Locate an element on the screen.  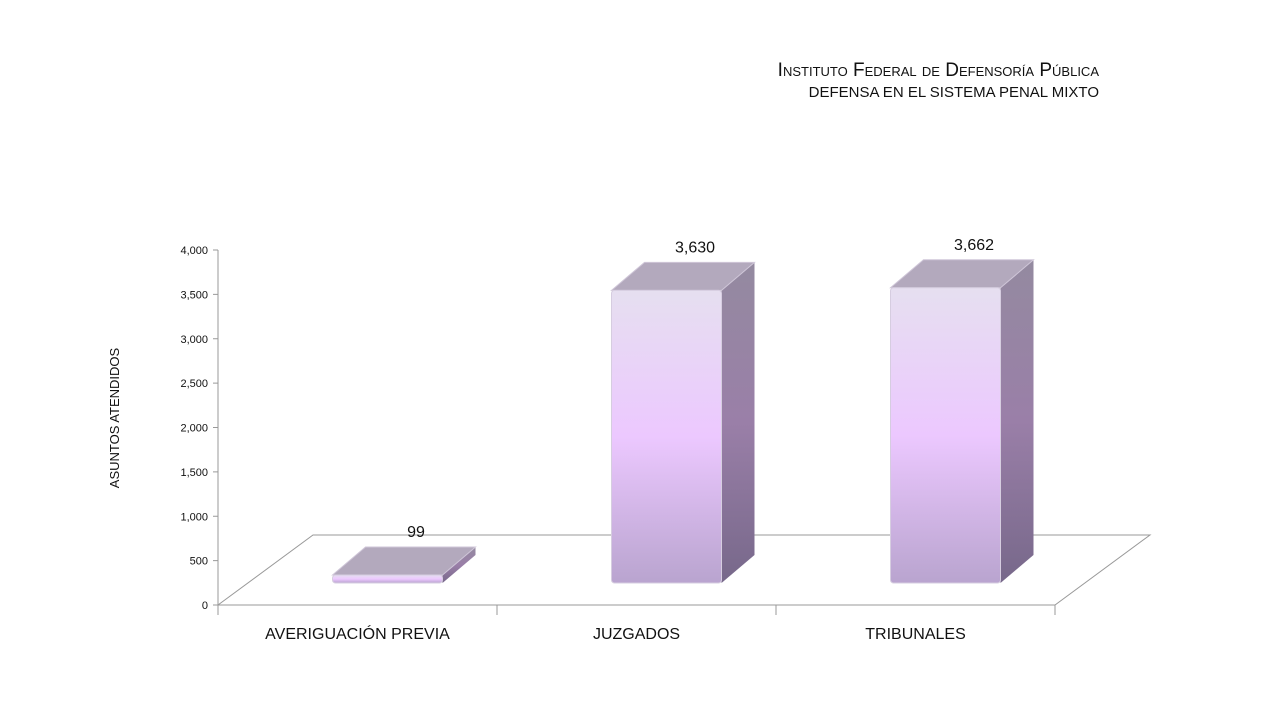
y-tick-label: 500 is located at coordinates (199, 562).